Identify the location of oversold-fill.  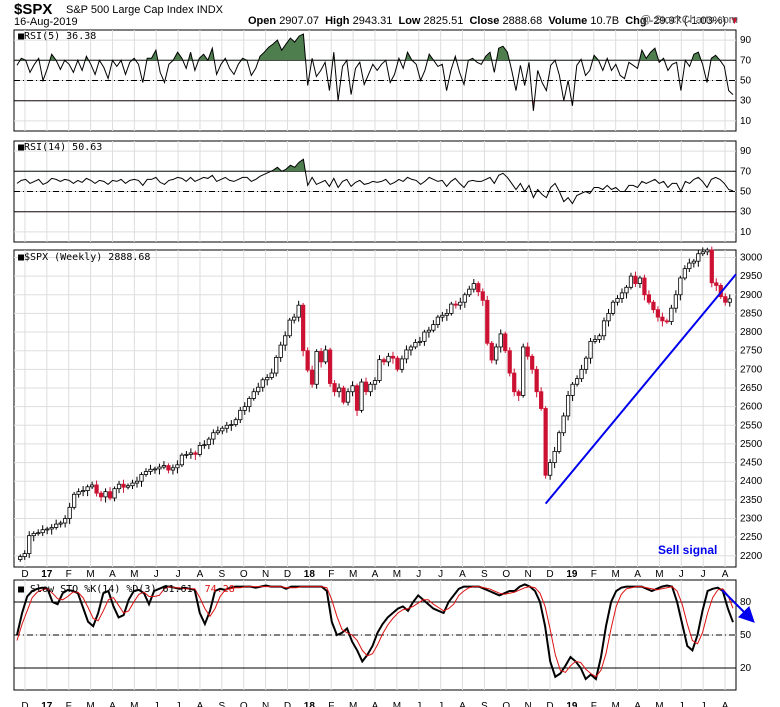
(375, 211).